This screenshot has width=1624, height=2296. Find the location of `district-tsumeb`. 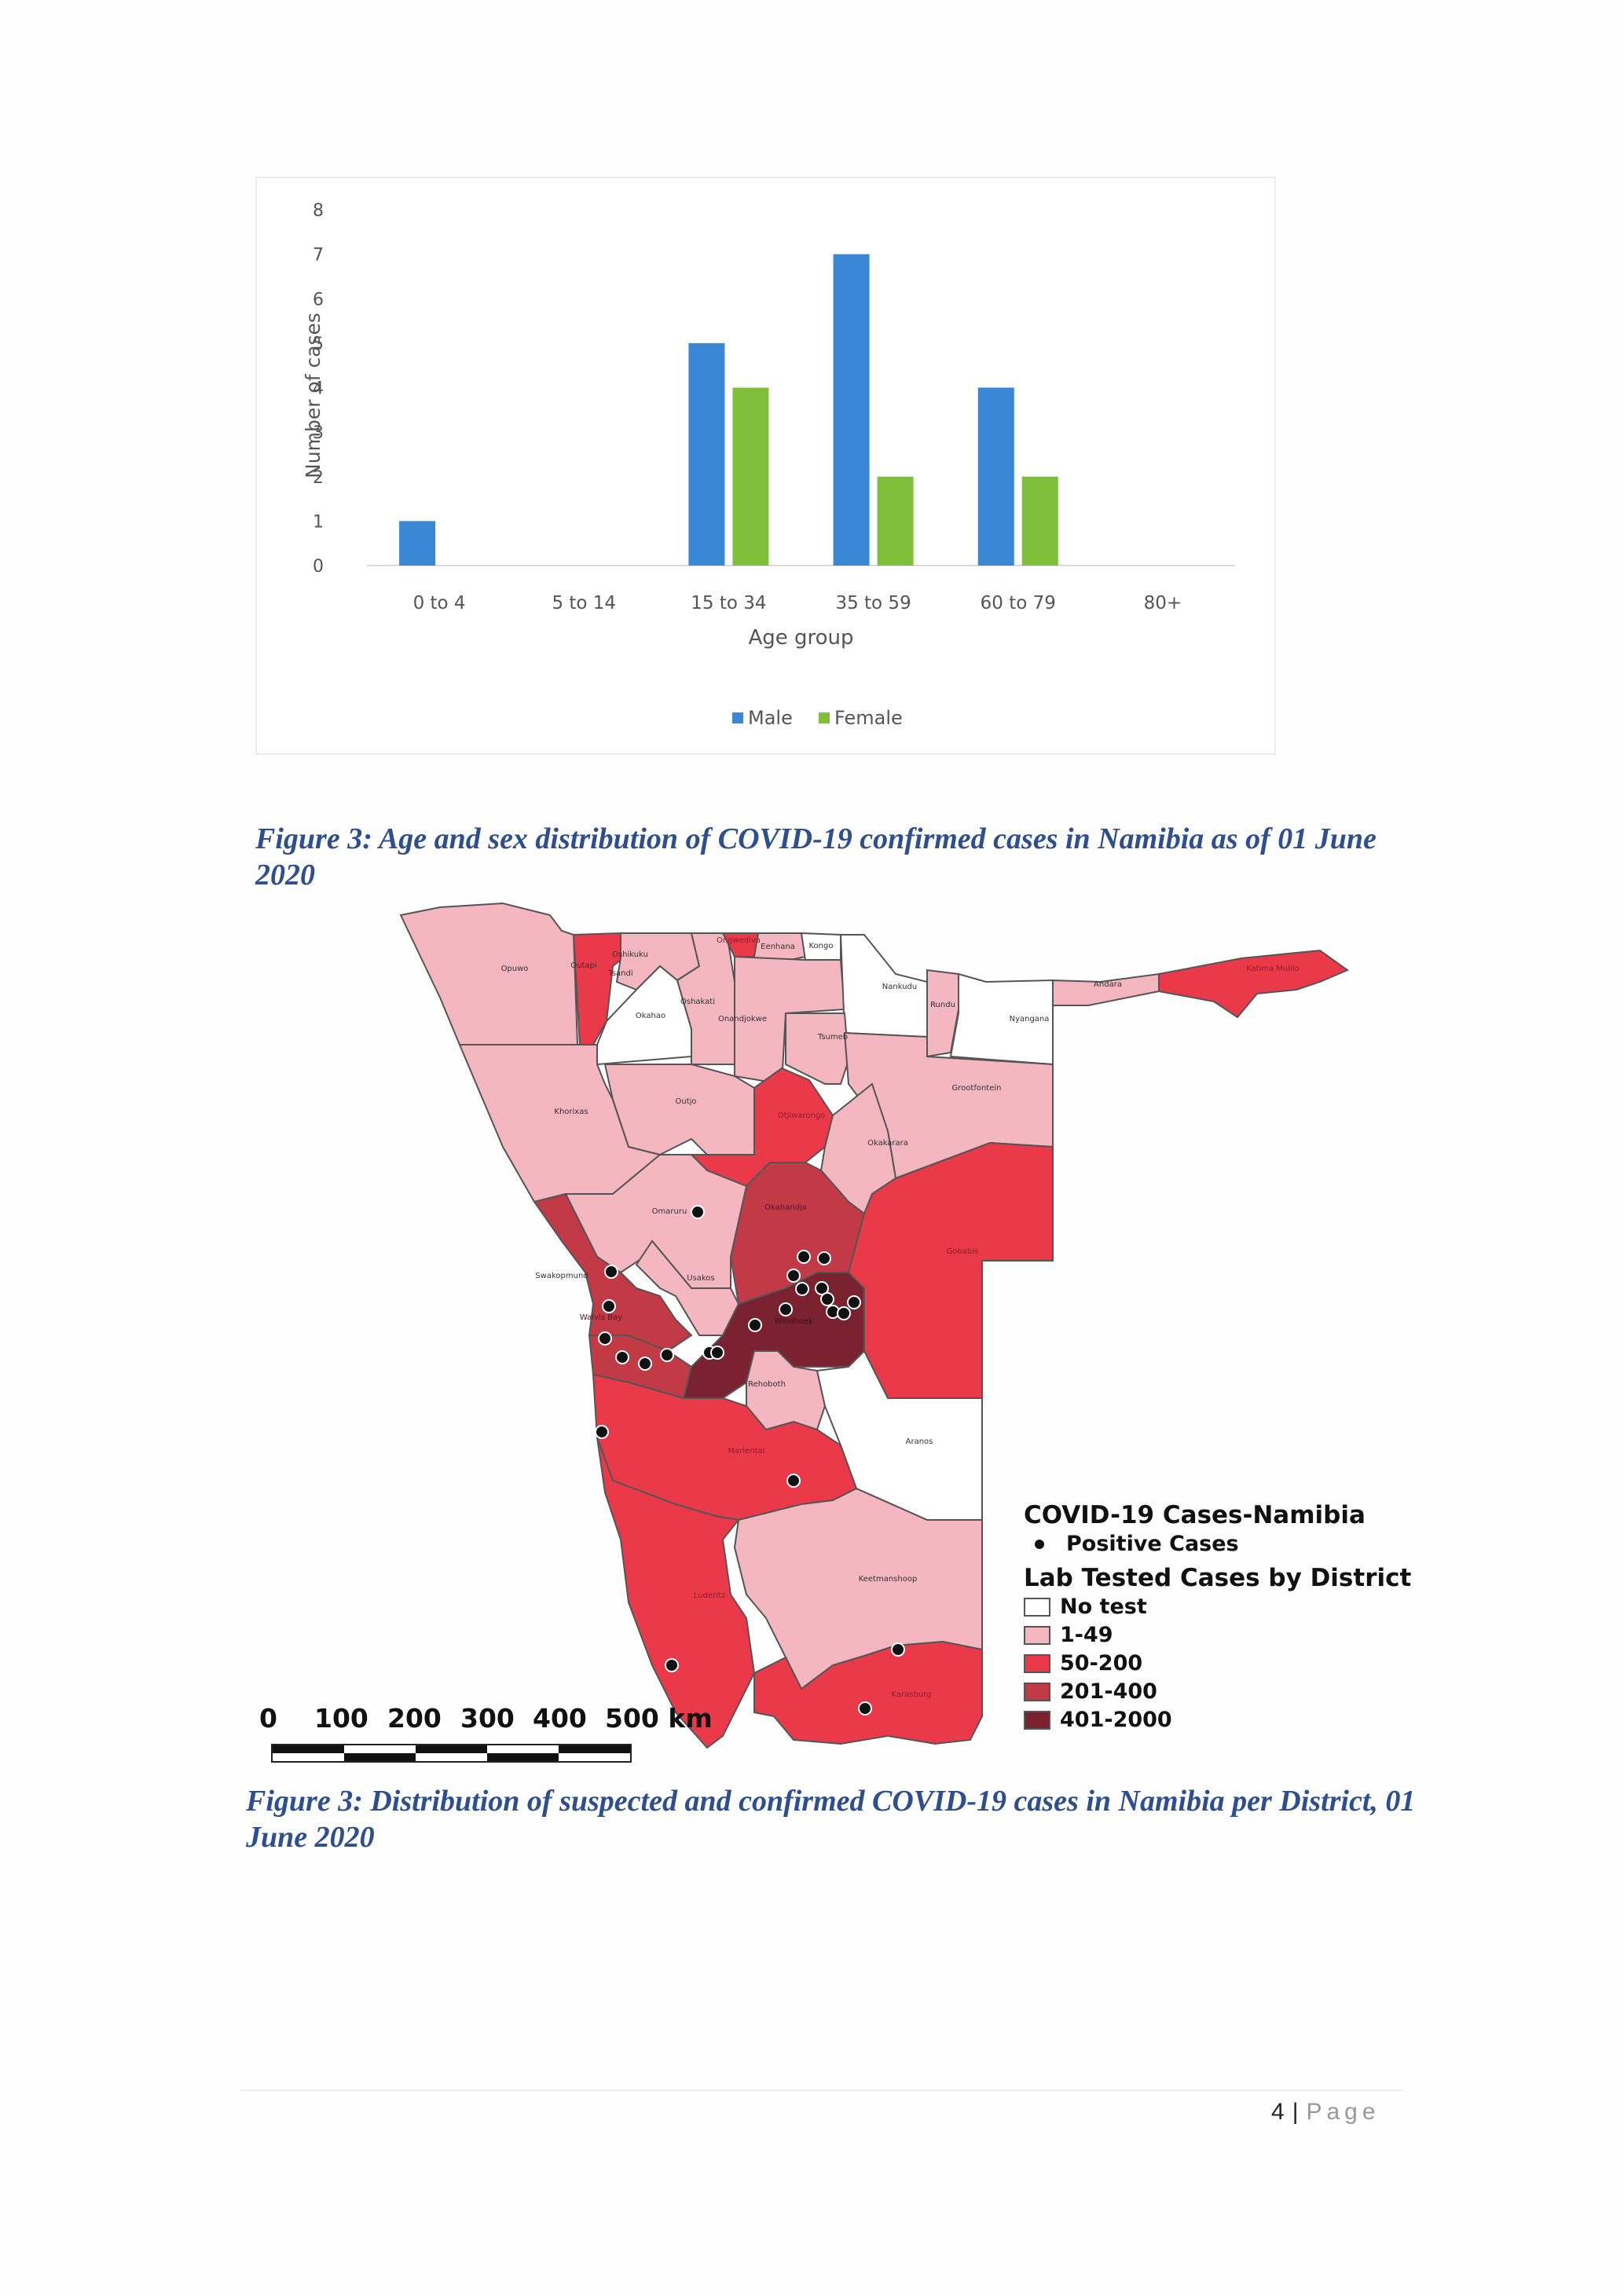

district-tsumeb is located at coordinates (817, 1049).